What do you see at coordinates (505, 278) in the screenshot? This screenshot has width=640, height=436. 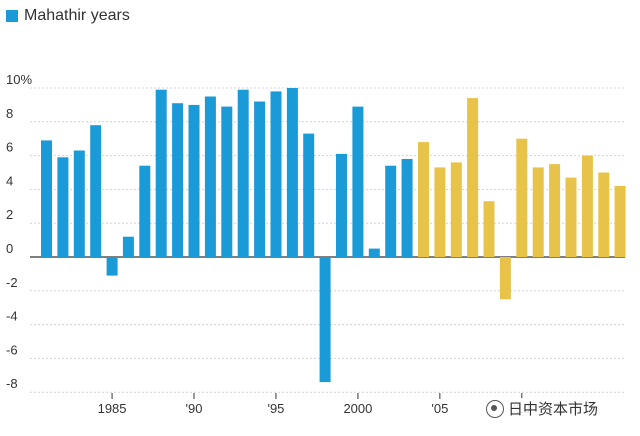 I see `bar-2009` at bounding box center [505, 278].